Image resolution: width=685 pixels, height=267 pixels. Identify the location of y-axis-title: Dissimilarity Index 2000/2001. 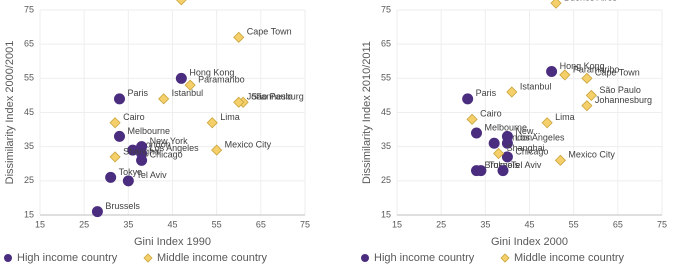
(10, 113).